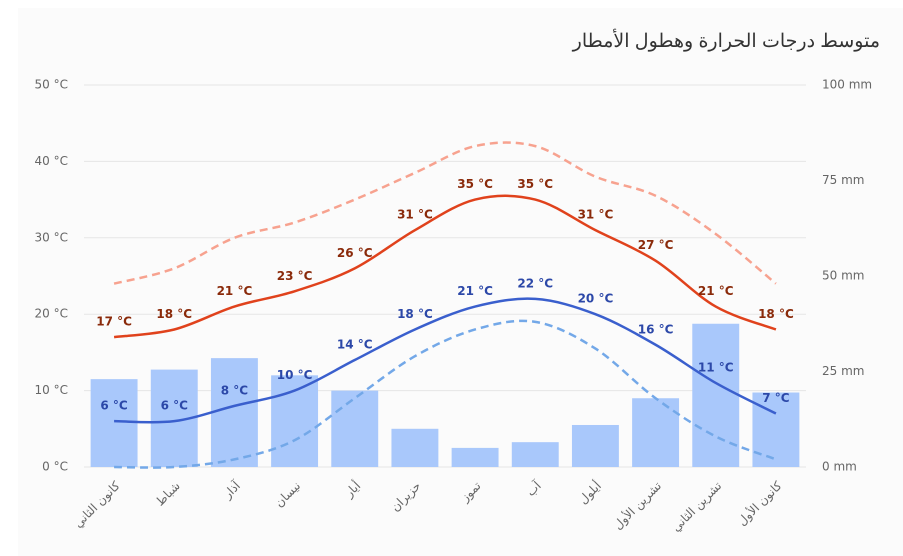  Describe the element at coordinates (355, 253) in the screenshot. I see `data-label: 26 °C` at that location.